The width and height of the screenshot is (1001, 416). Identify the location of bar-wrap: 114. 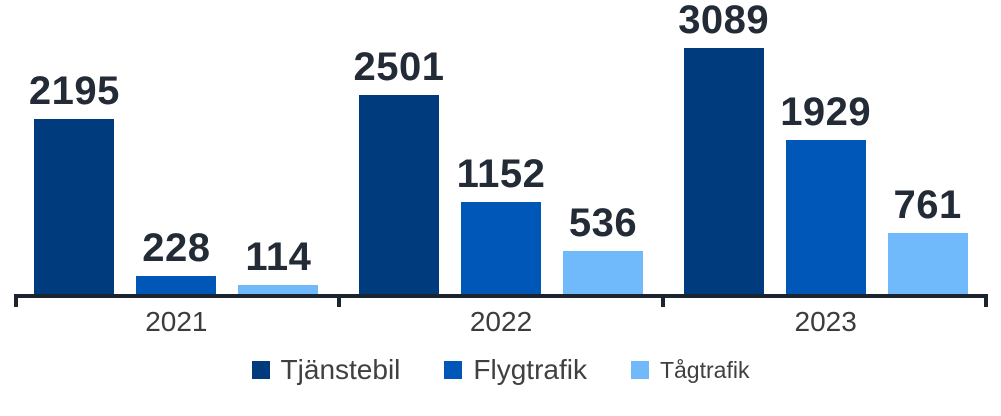
(278, 264).